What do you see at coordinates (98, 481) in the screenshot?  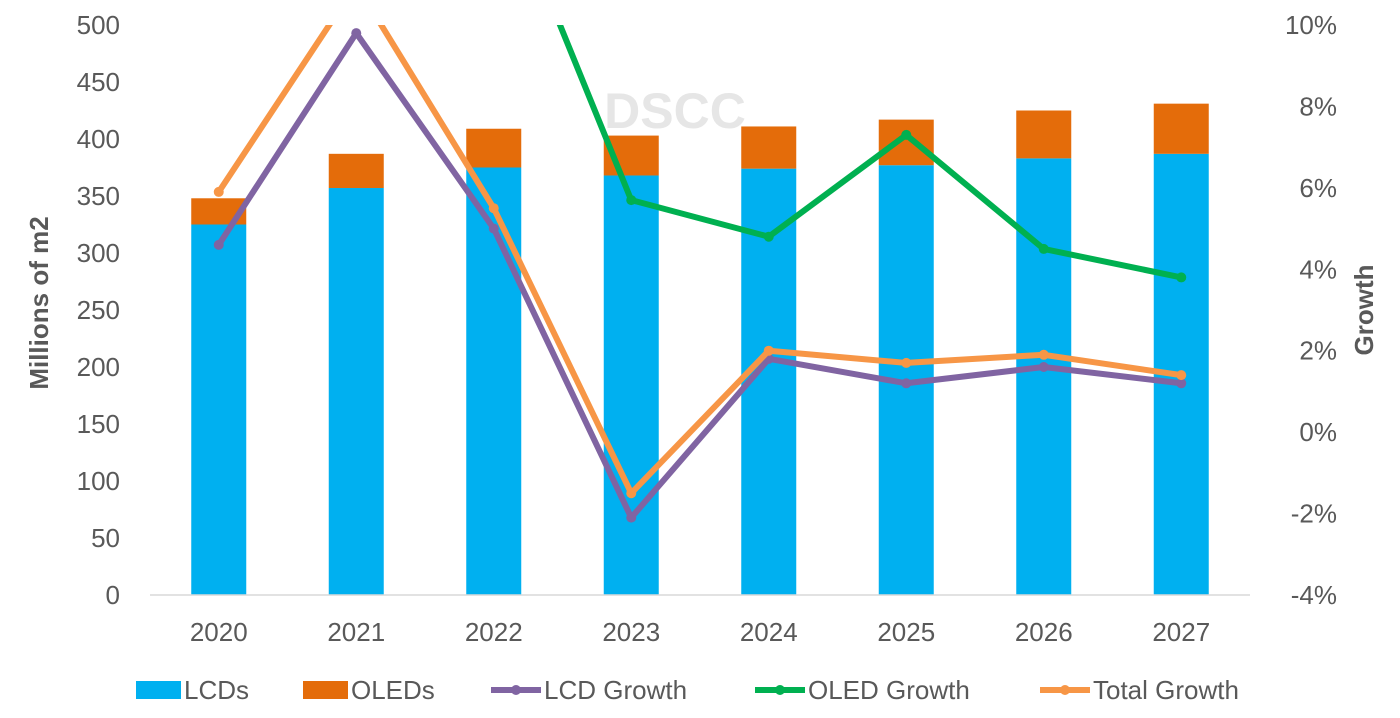 I see `y-tick-label: 100` at bounding box center [98, 481].